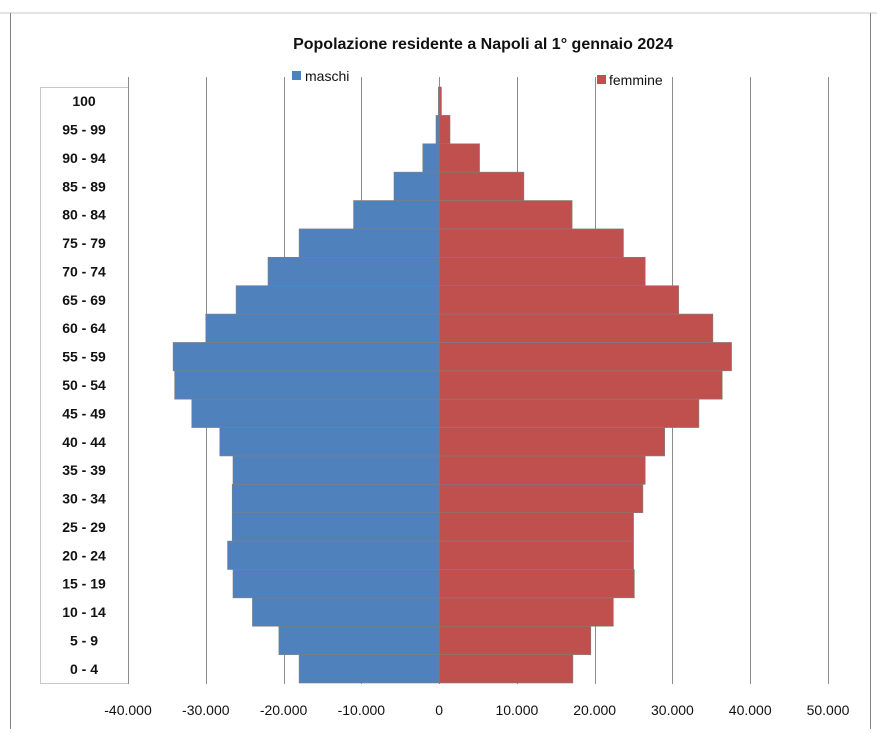  I want to click on x-tick-label: 10.000, so click(516, 710).